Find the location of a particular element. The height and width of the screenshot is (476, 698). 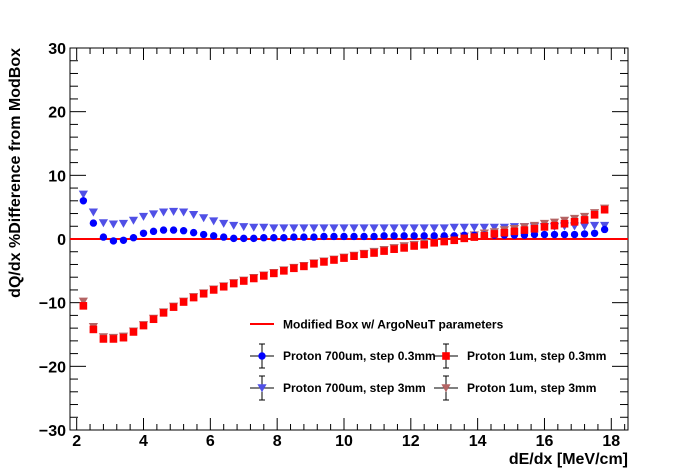

legend-symbol-proton-1um-step-3mm is located at coordinates (446, 388).